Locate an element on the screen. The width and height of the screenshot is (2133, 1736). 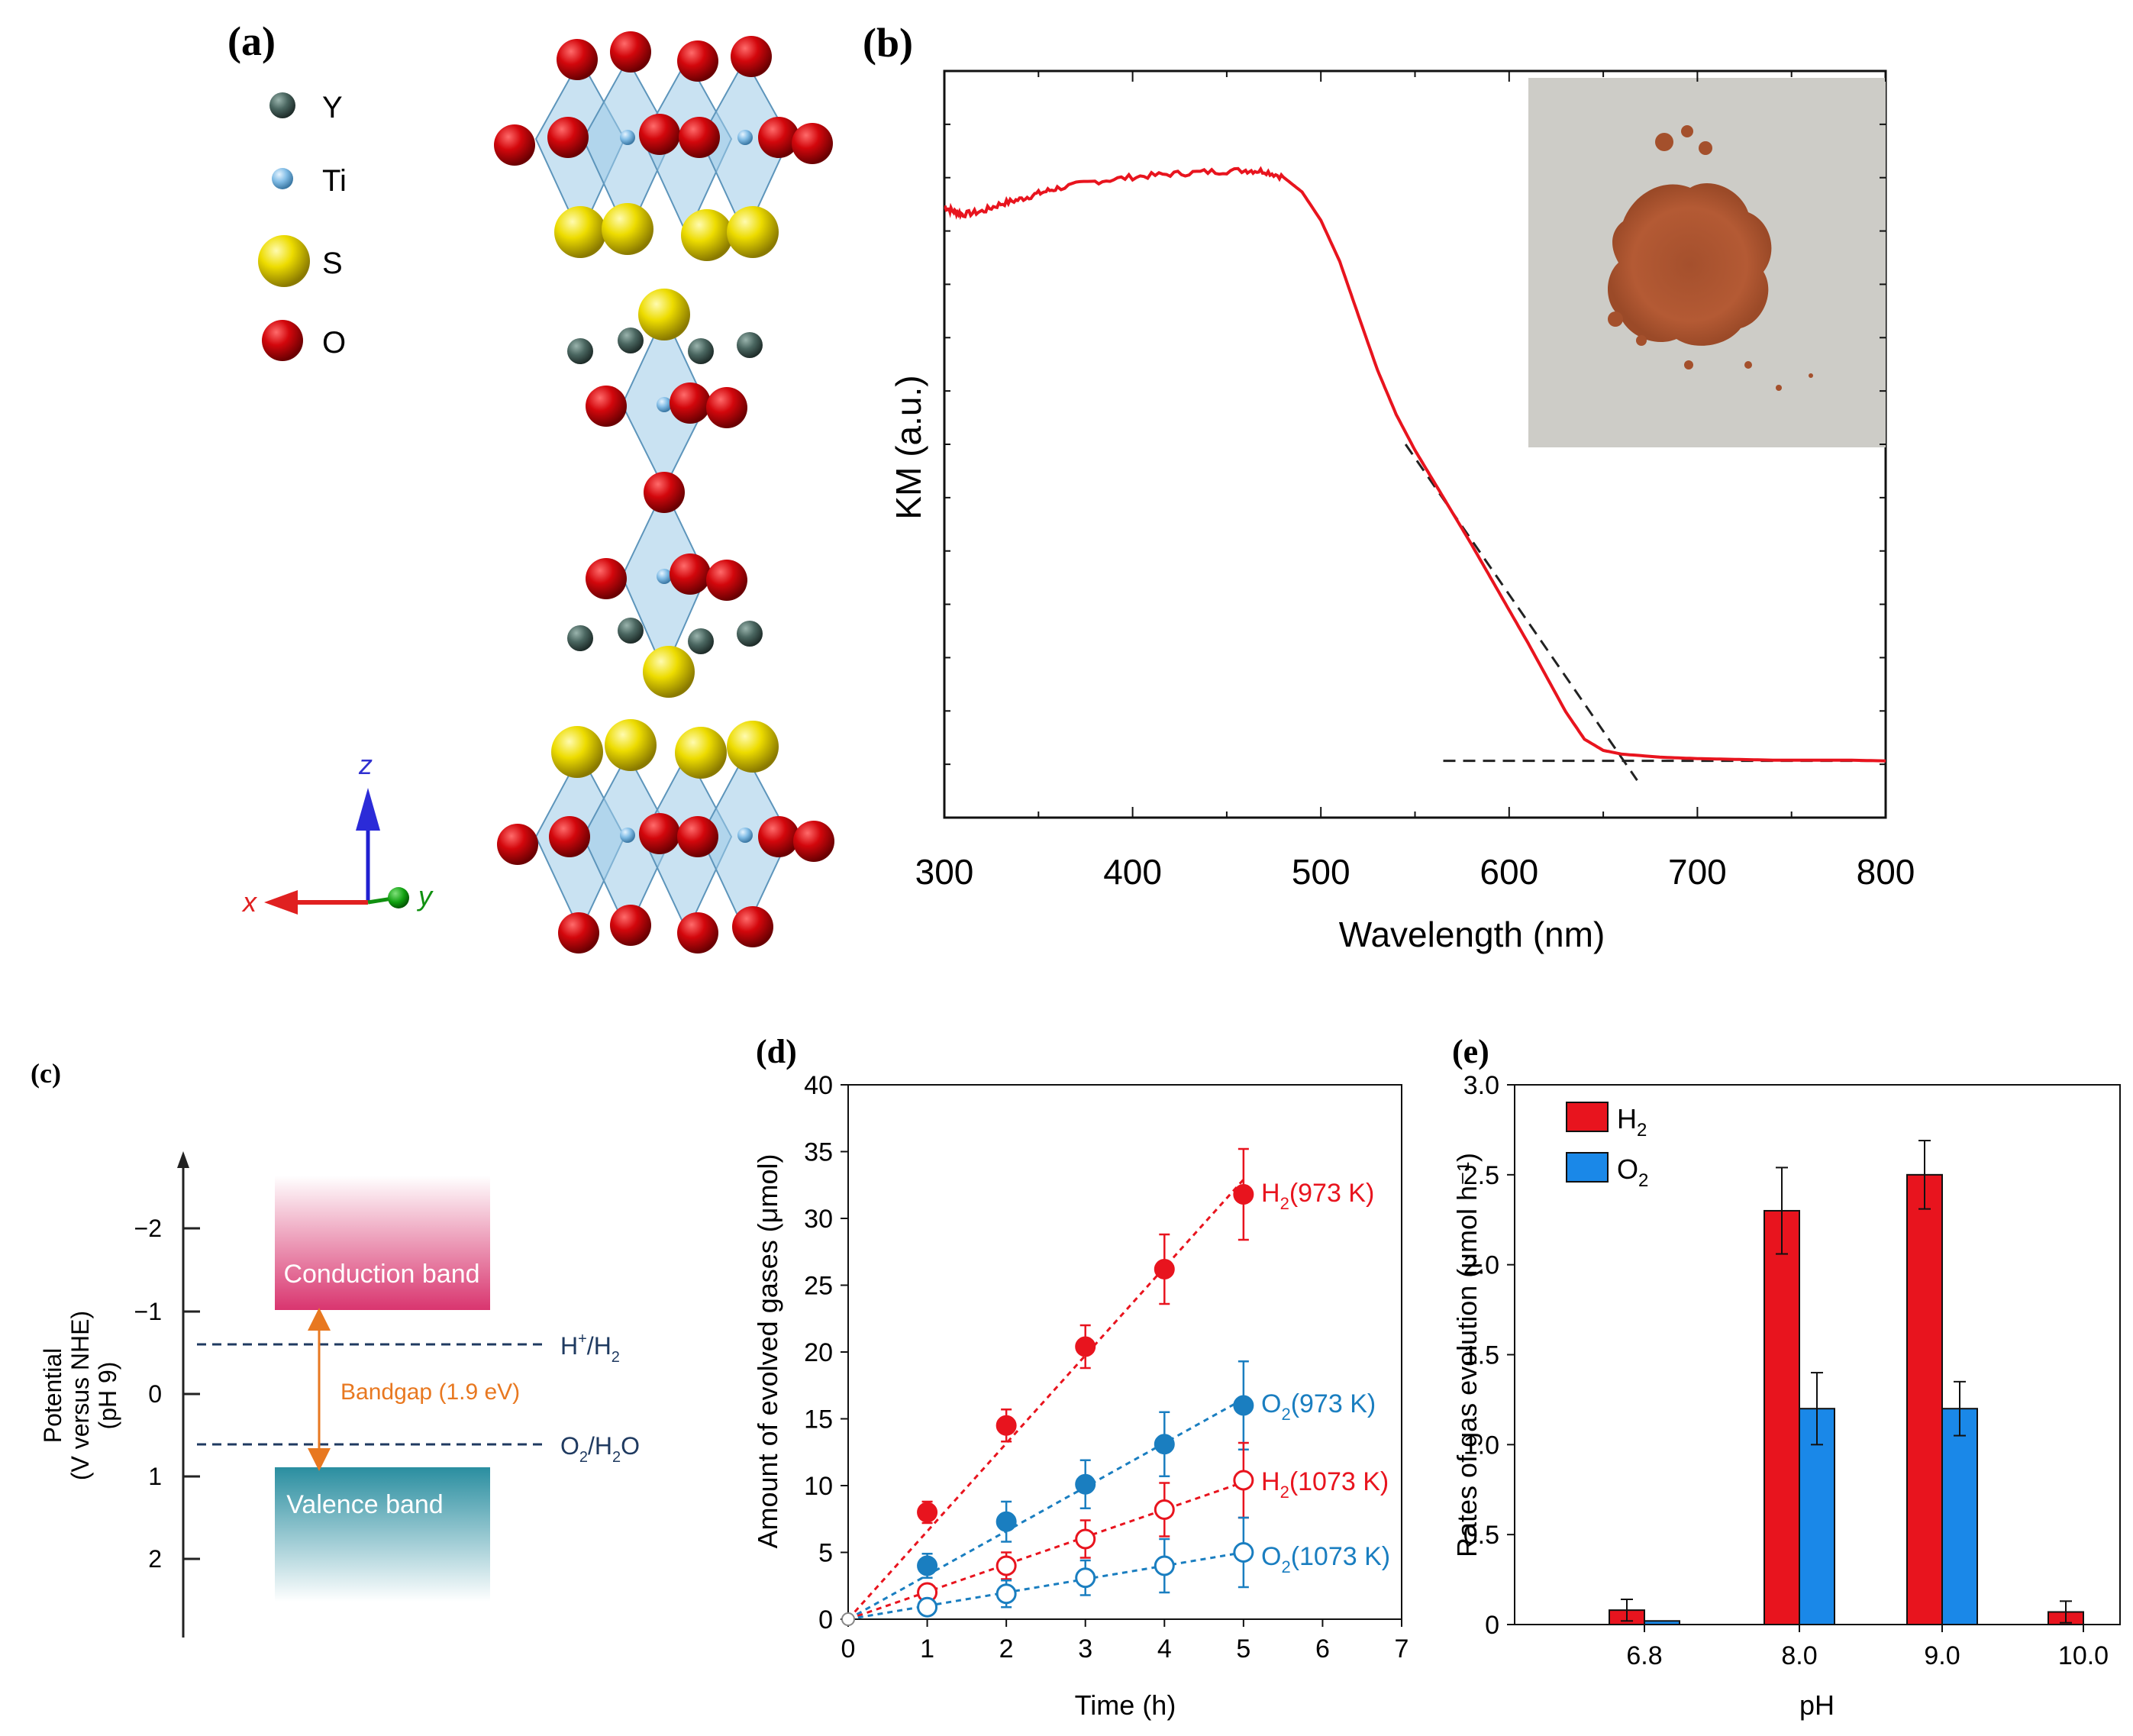
legend-ti-label: Ti is located at coordinates (334, 181).